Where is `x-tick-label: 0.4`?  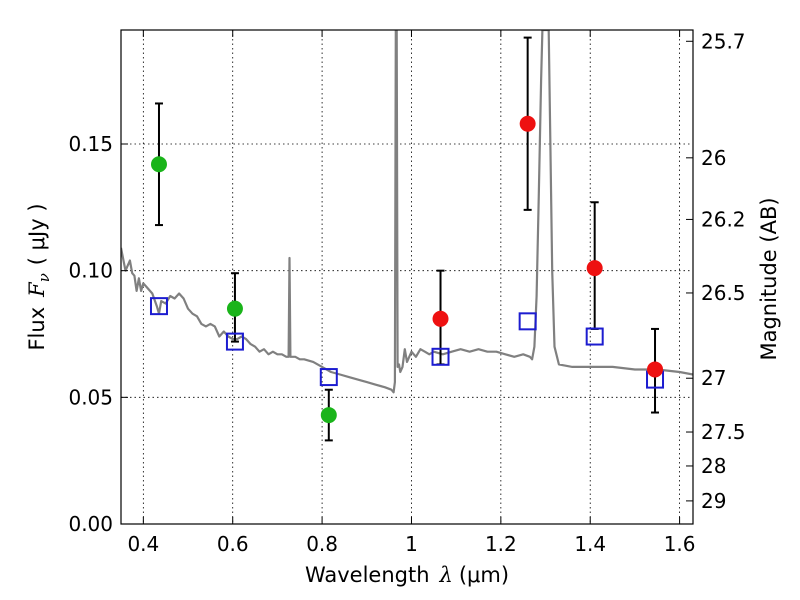 x-tick-label: 0.4 is located at coordinates (143, 544).